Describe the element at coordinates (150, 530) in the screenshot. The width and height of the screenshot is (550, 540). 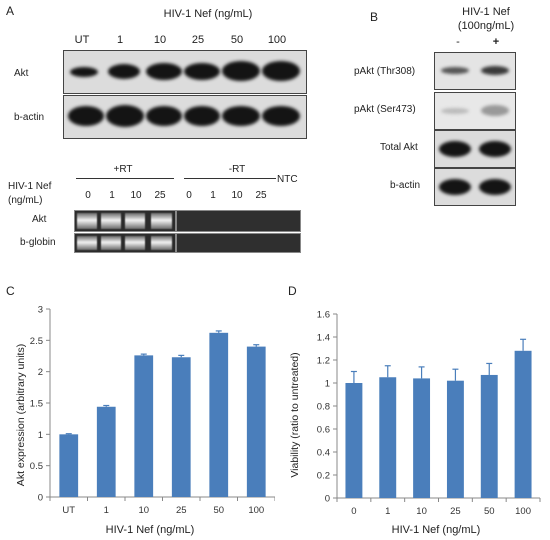
I see `chart-c-xlabel: HIV-1 Nef (ng/mL)` at that location.